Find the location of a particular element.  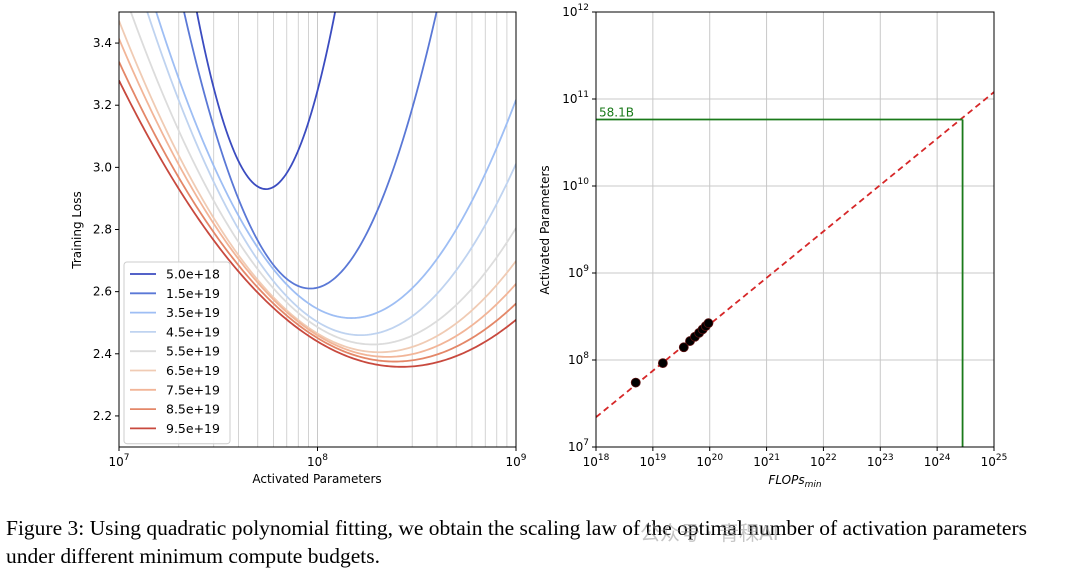

legend-label: 1.5e+19 is located at coordinates (193, 293).